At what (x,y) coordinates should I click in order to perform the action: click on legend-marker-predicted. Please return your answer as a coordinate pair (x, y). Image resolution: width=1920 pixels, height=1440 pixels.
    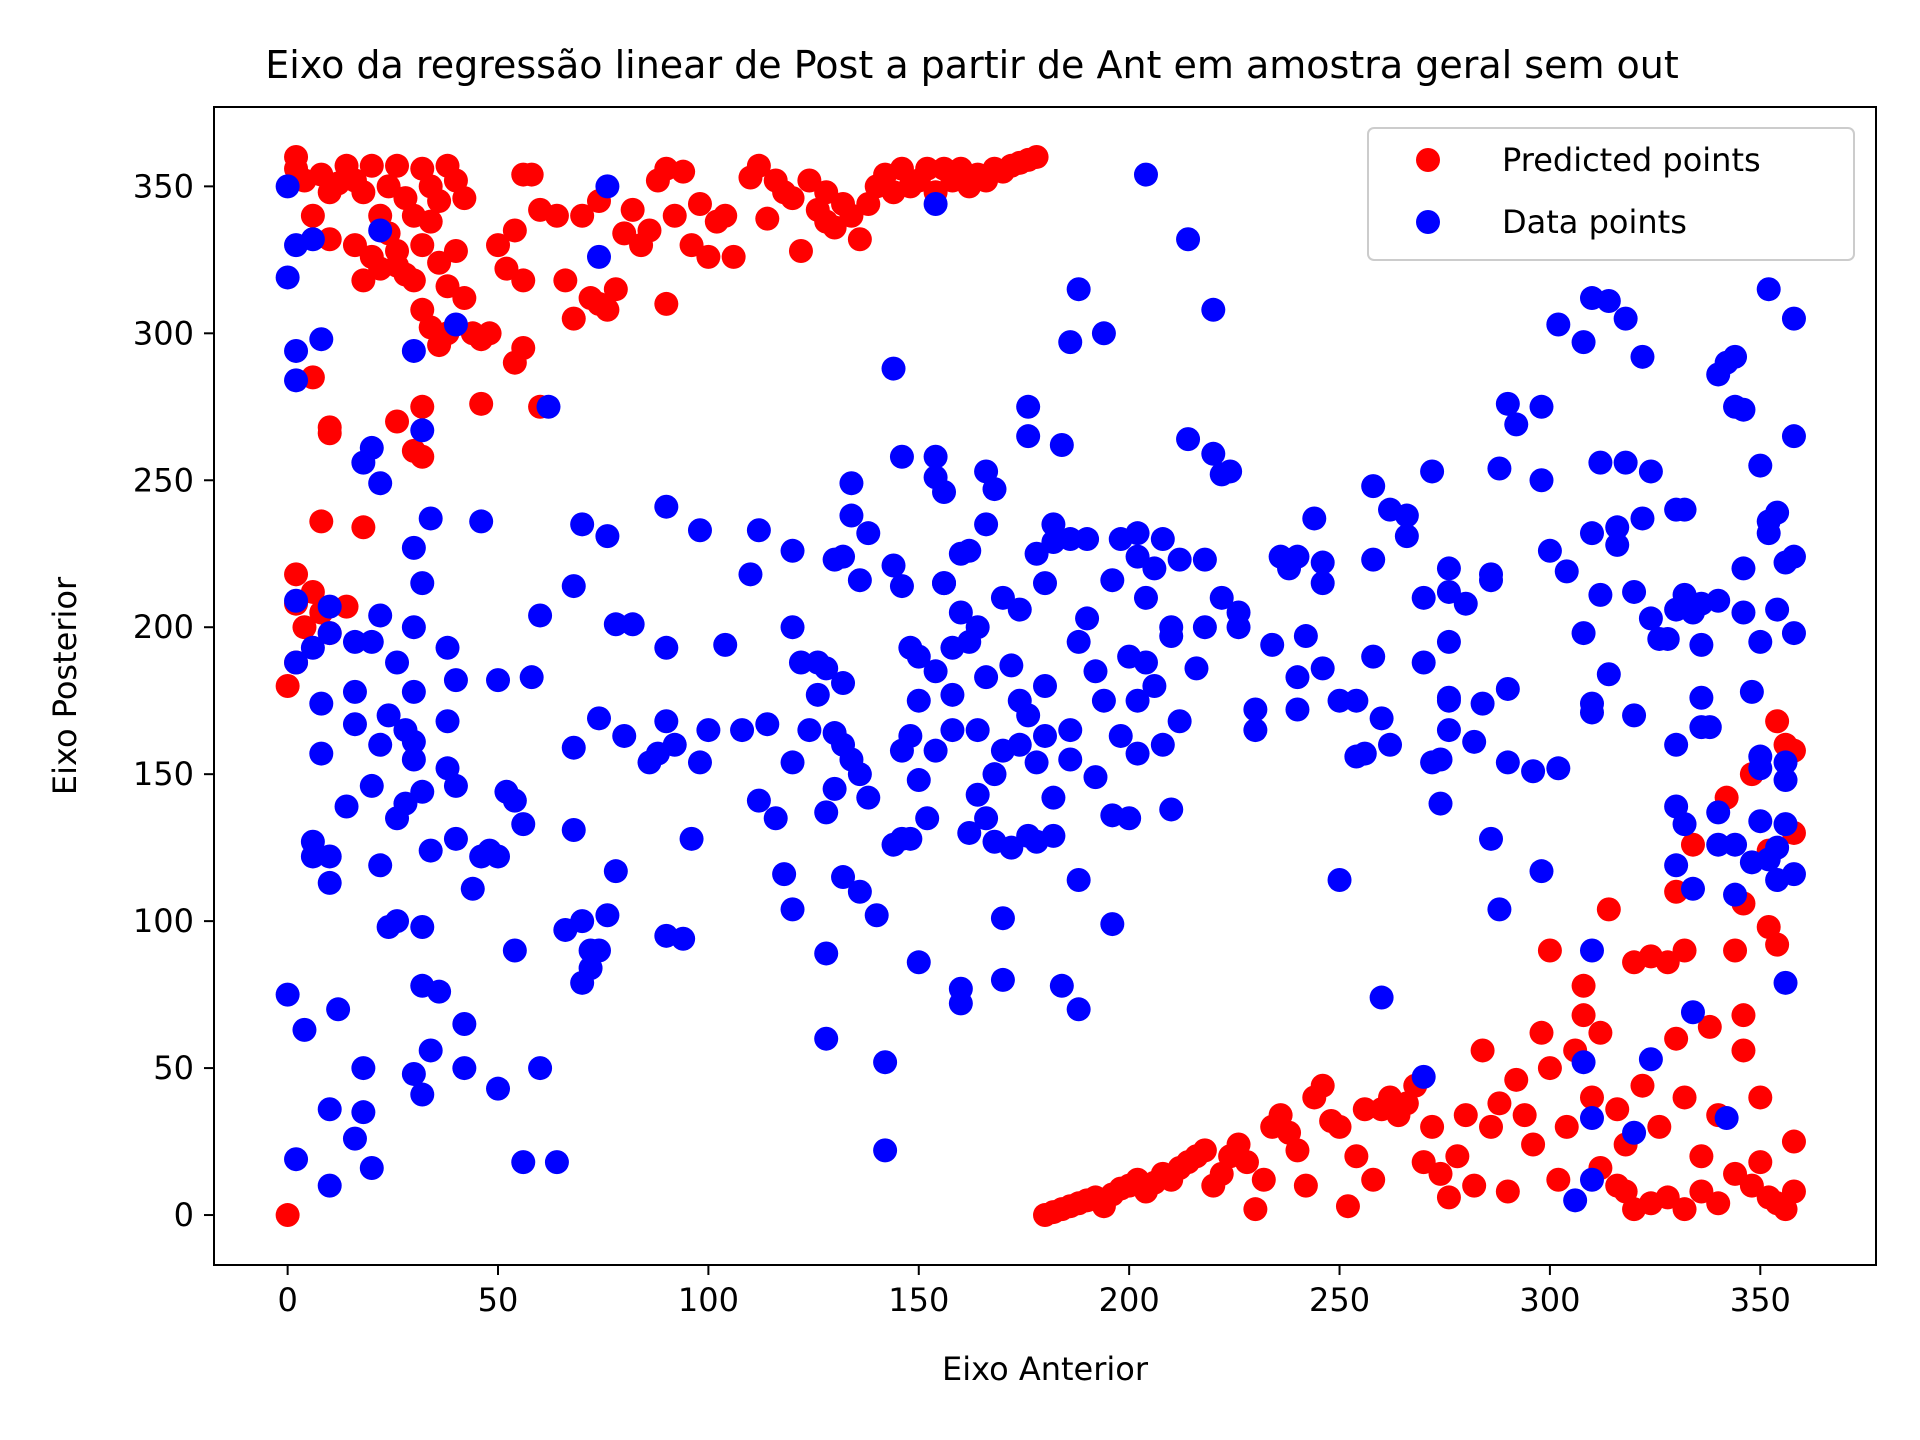
    Looking at the image, I should click on (1428, 160).